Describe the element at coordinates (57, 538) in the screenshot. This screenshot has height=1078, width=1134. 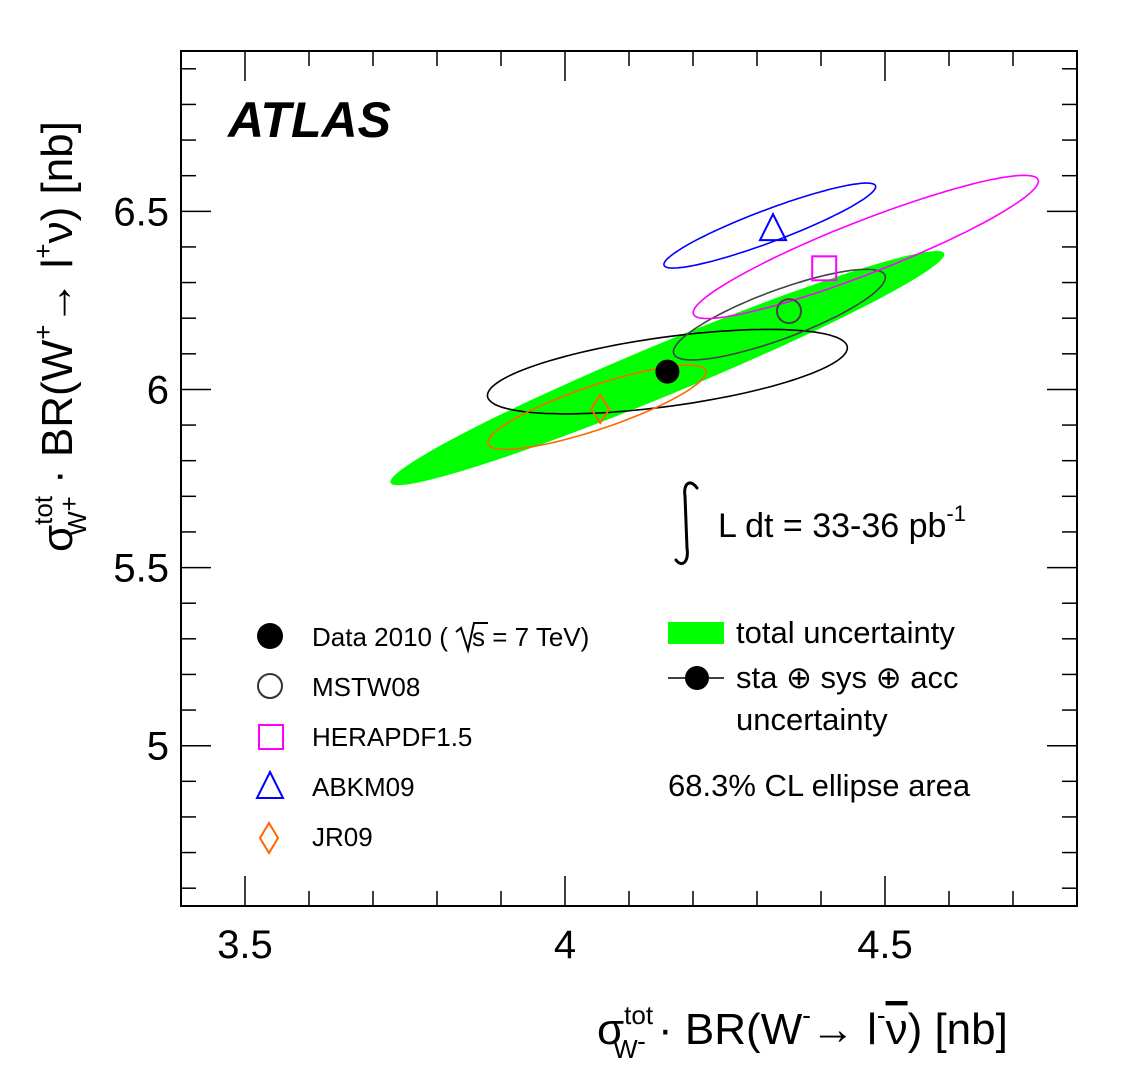
I see `y-axis-sigma: σ` at that location.